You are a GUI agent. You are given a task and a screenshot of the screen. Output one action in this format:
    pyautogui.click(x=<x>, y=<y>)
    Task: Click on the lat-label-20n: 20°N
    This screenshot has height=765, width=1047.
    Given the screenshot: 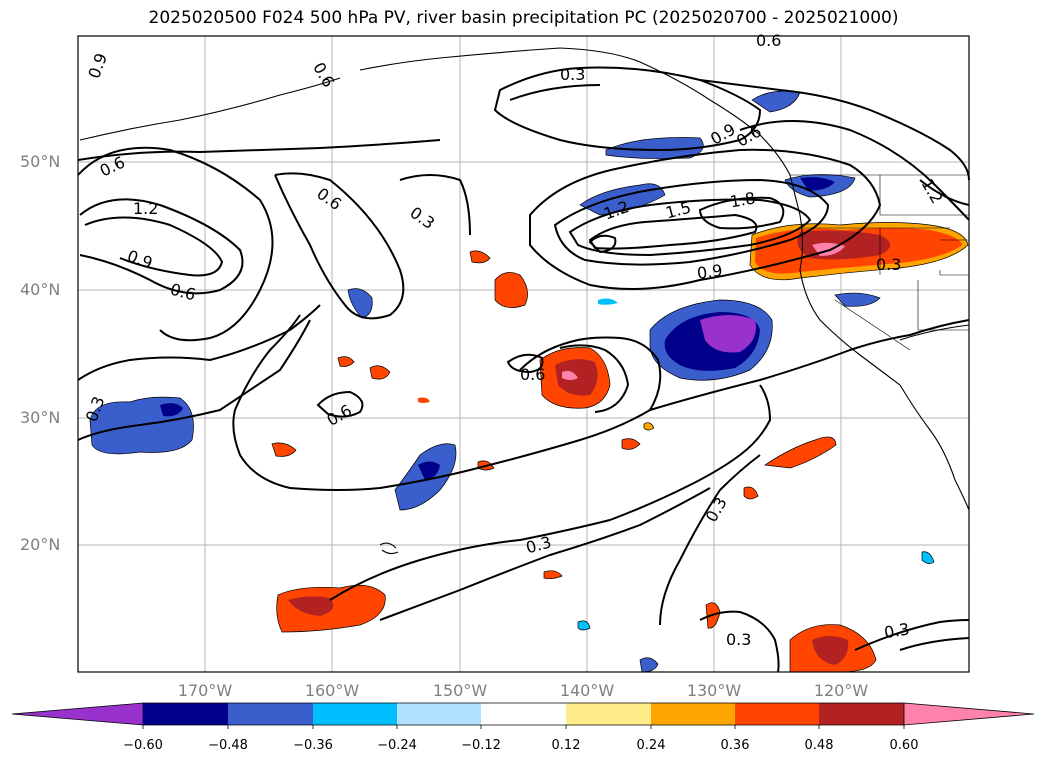 What is the action you would take?
    pyautogui.click(x=40, y=544)
    